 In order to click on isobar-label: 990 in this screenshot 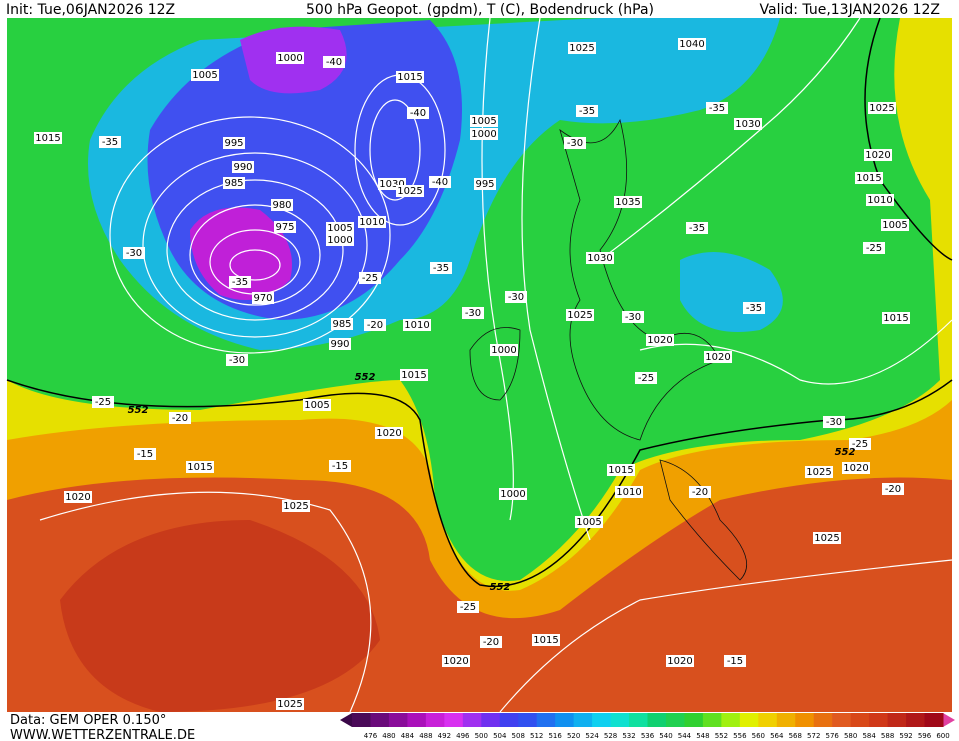, I will do `click(242, 167)`.